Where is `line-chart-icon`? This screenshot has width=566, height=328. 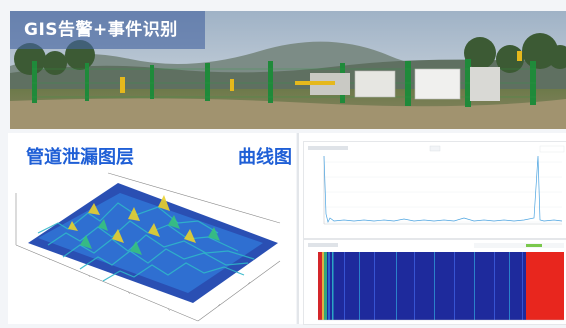
line-chart-icon is located at coordinates (436, 185).